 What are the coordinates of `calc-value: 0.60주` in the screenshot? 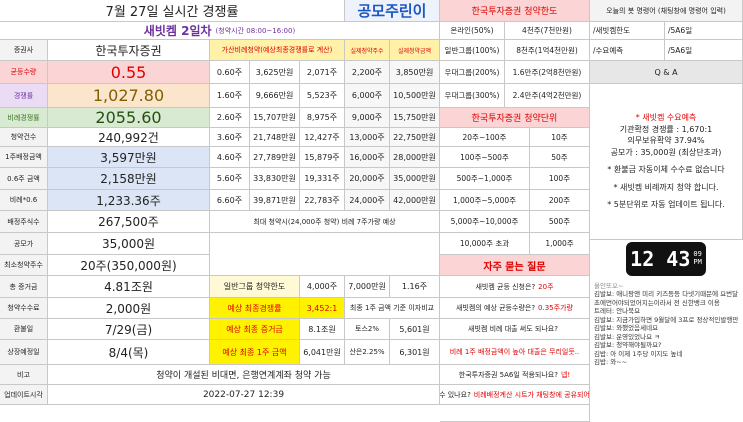 It's located at (230, 72).